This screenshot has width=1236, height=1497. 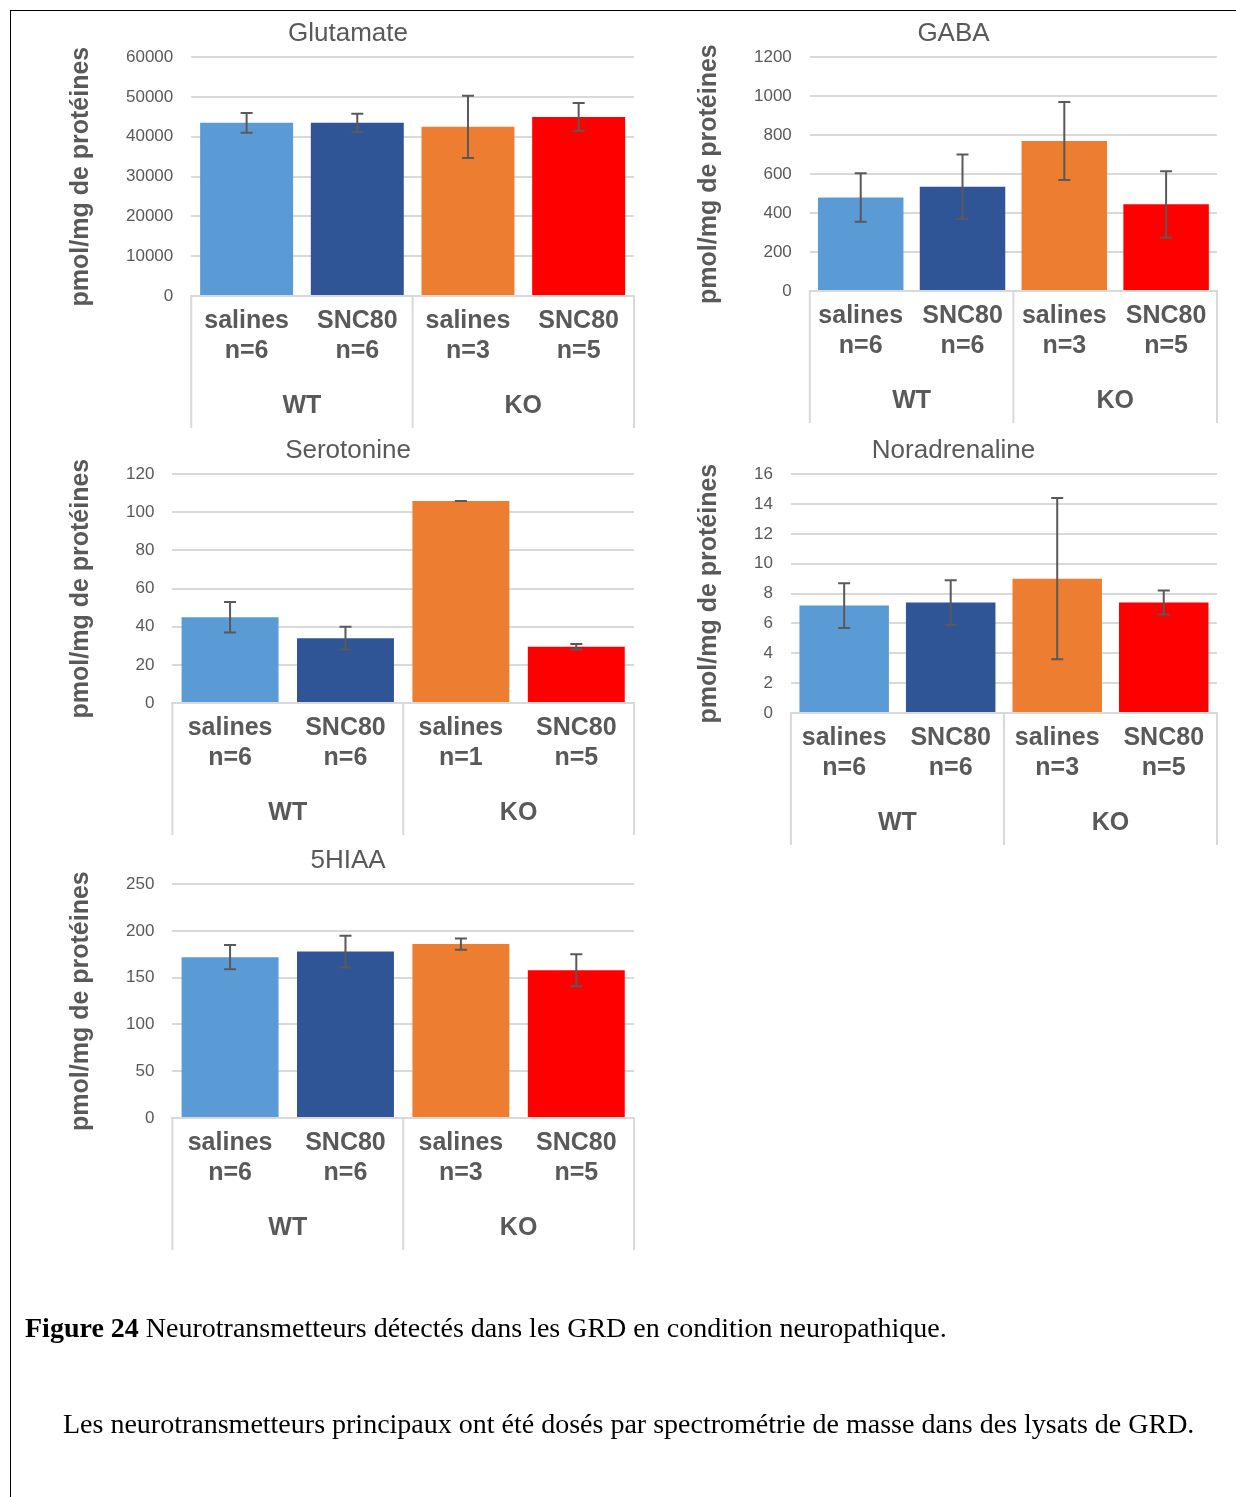 What do you see at coordinates (149, 96) in the screenshot?
I see `y-tick-label: 50000` at bounding box center [149, 96].